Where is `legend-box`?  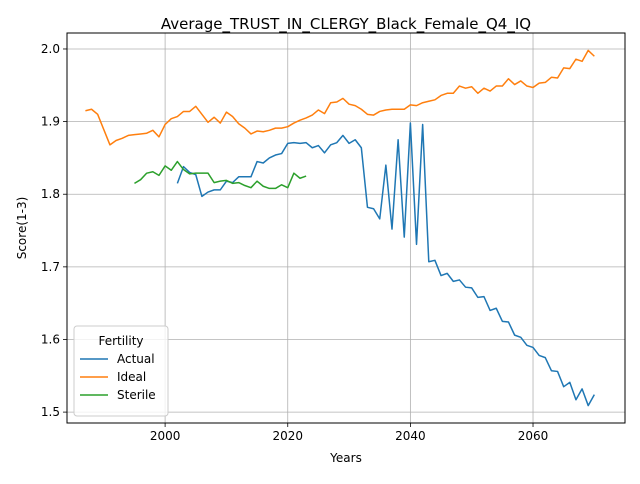 legend-box is located at coordinates (121, 371).